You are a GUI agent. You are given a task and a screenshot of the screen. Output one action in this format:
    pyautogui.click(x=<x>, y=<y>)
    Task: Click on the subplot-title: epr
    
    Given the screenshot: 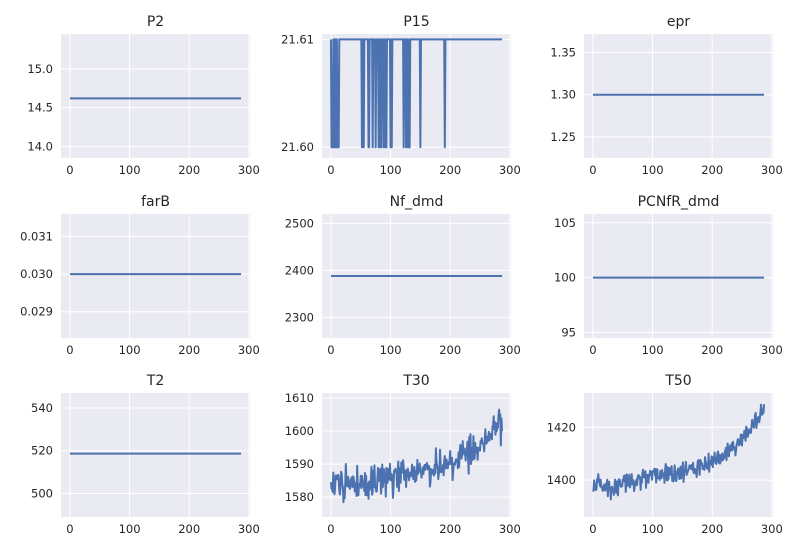 What is the action you would take?
    pyautogui.click(x=679, y=22)
    